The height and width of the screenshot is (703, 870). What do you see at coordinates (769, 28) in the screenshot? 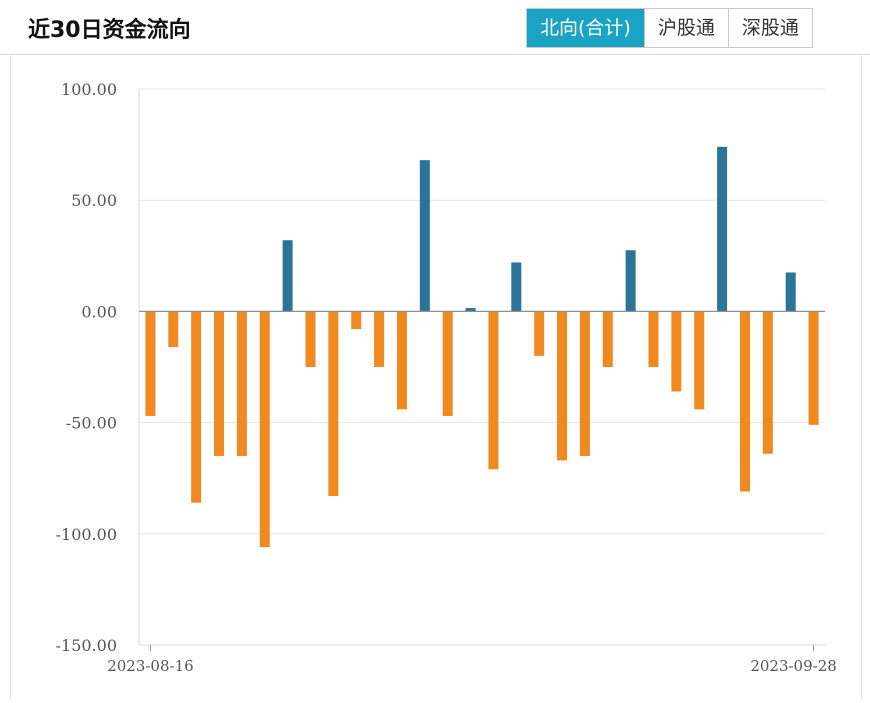
I see `tab-shenzhen-connect: 深股通` at bounding box center [769, 28].